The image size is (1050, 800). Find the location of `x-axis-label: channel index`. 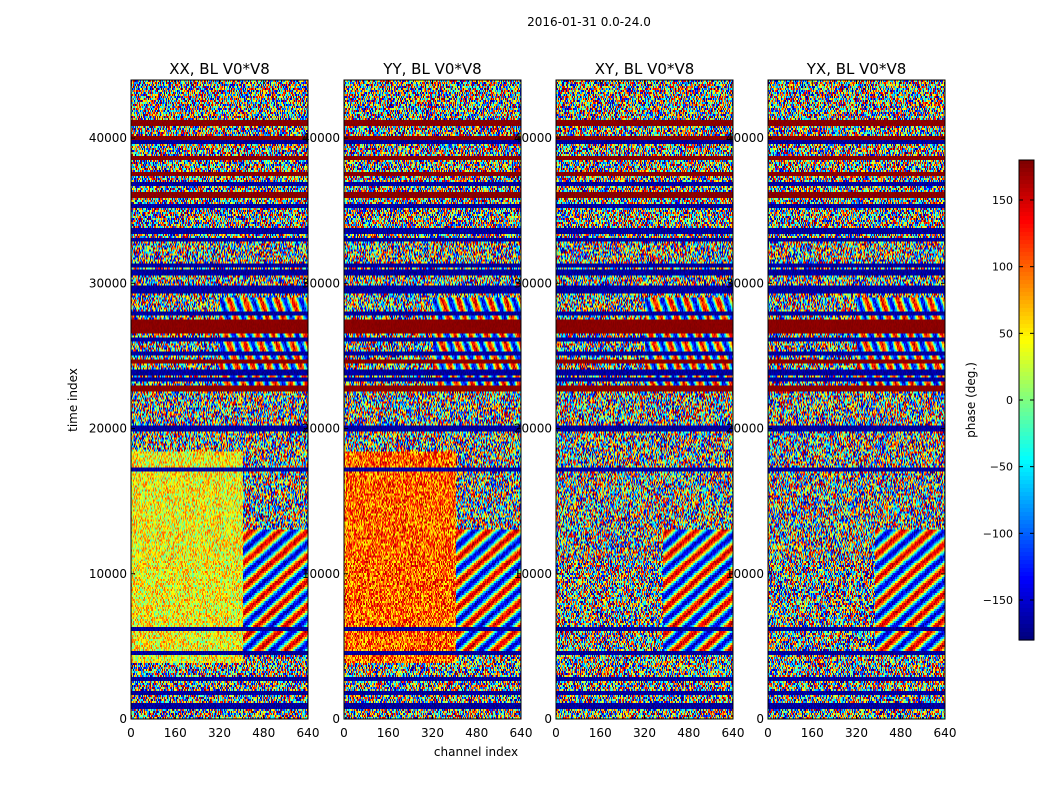

x-axis-label: channel index is located at coordinates (476, 752).